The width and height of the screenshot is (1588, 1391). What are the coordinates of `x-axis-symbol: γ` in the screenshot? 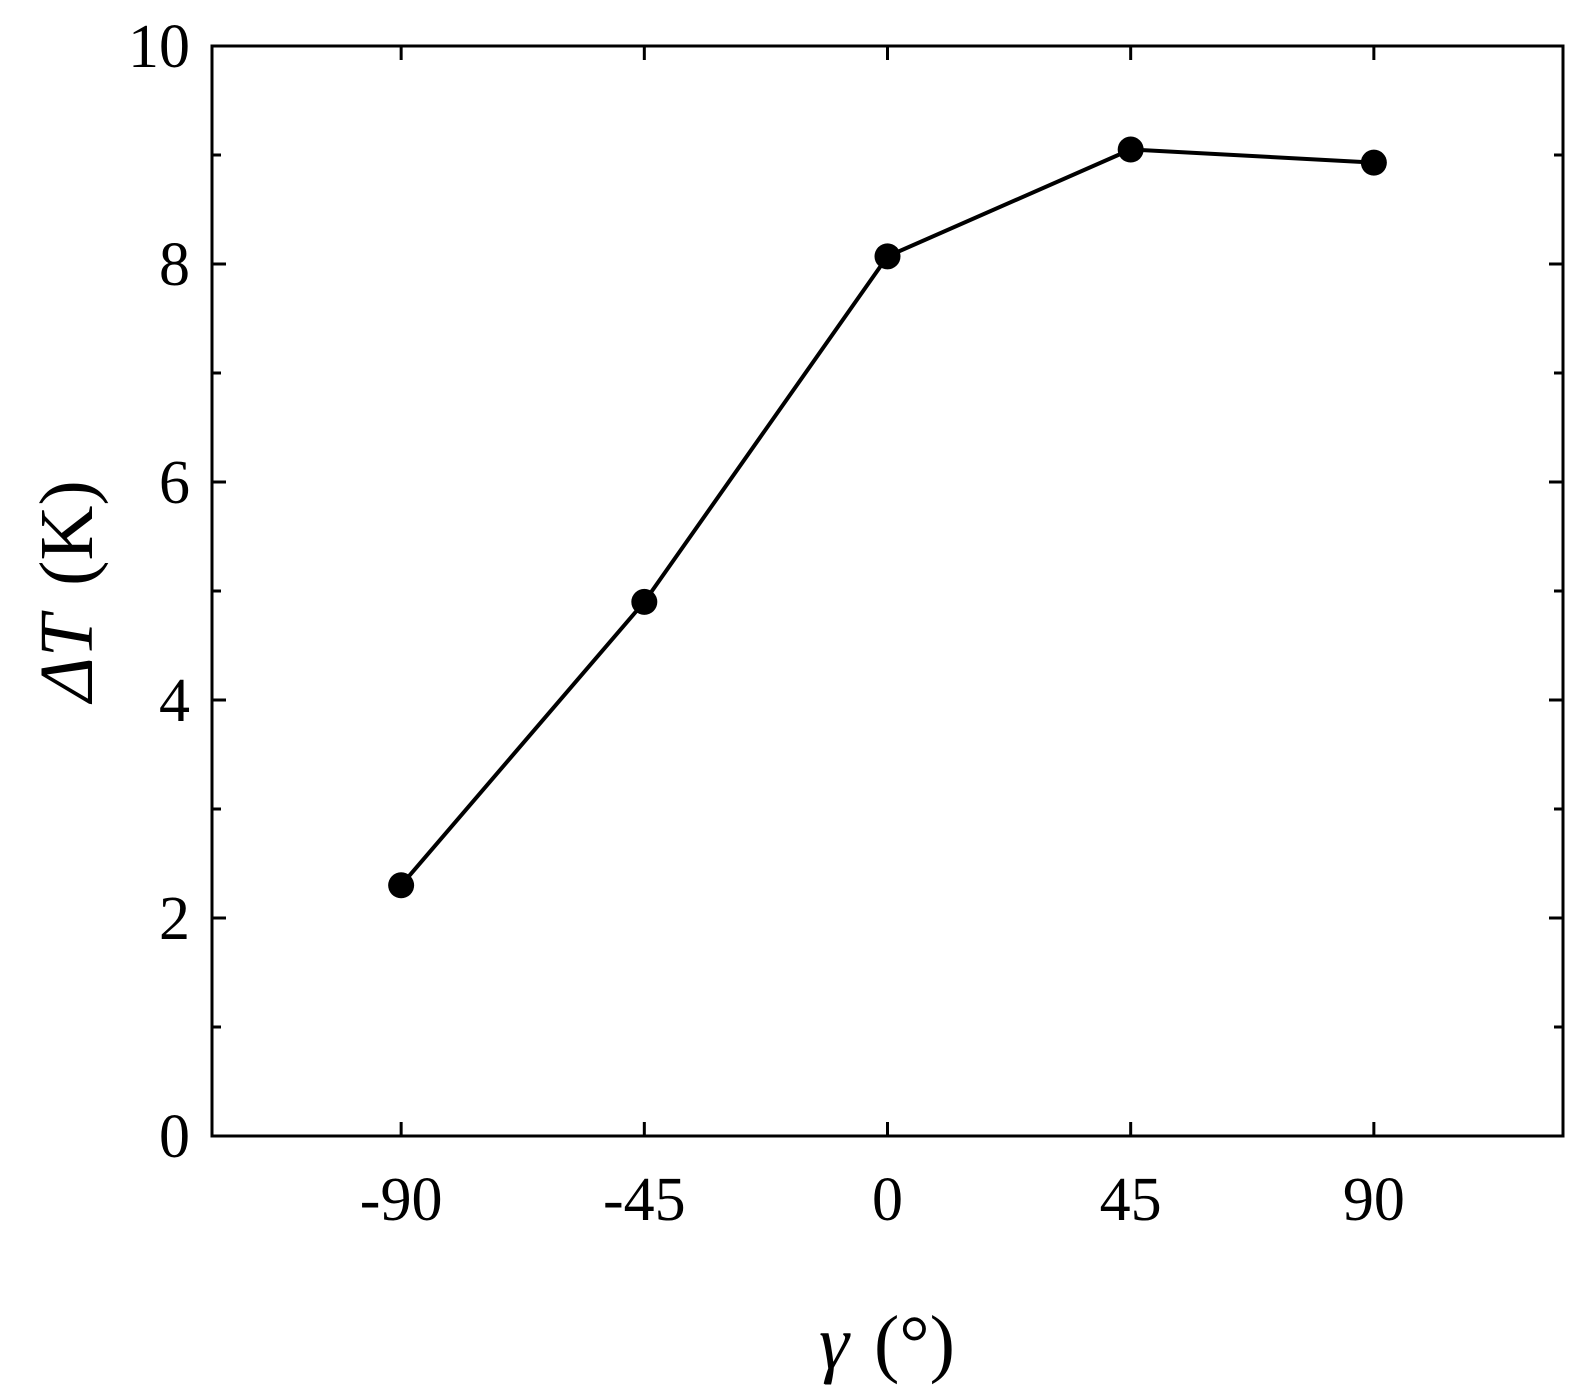 It's located at (835, 1343).